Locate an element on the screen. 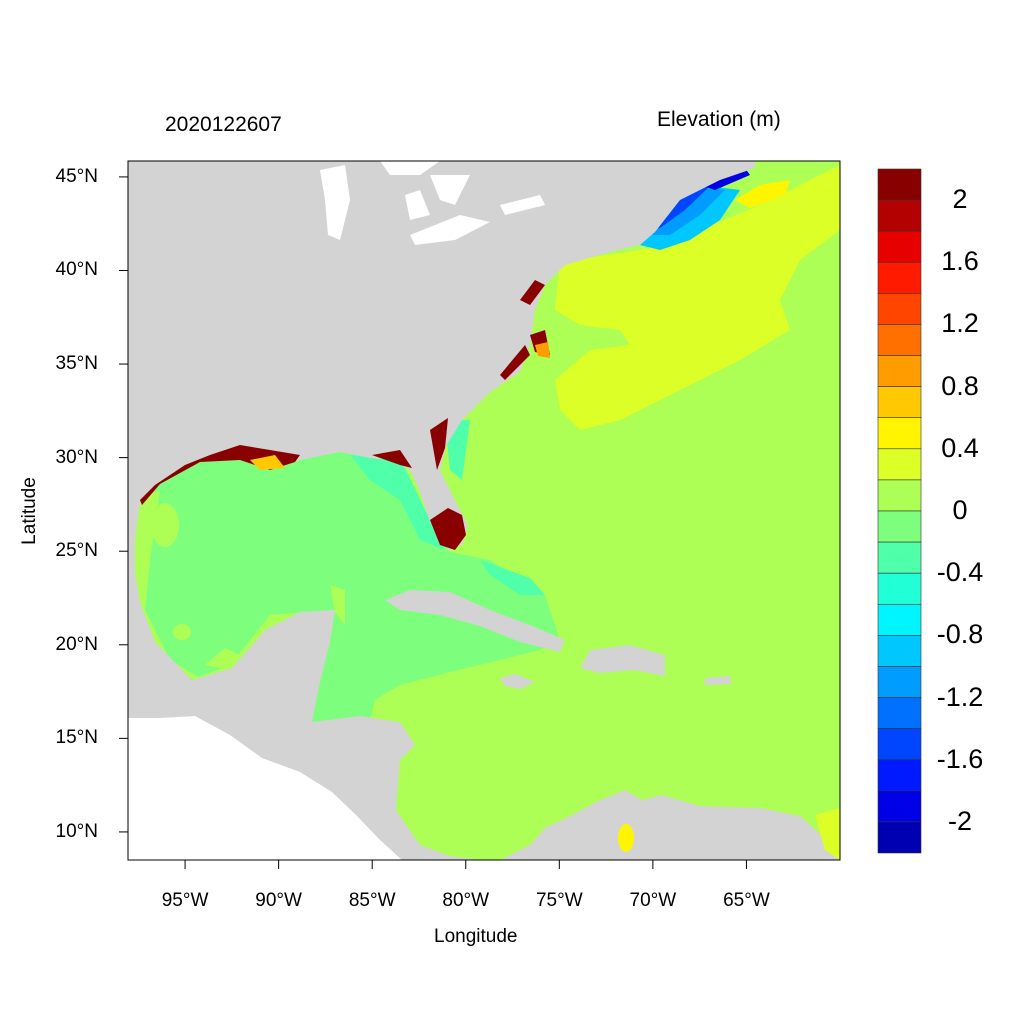  y-tick-label: 20°N is located at coordinates (76, 644).